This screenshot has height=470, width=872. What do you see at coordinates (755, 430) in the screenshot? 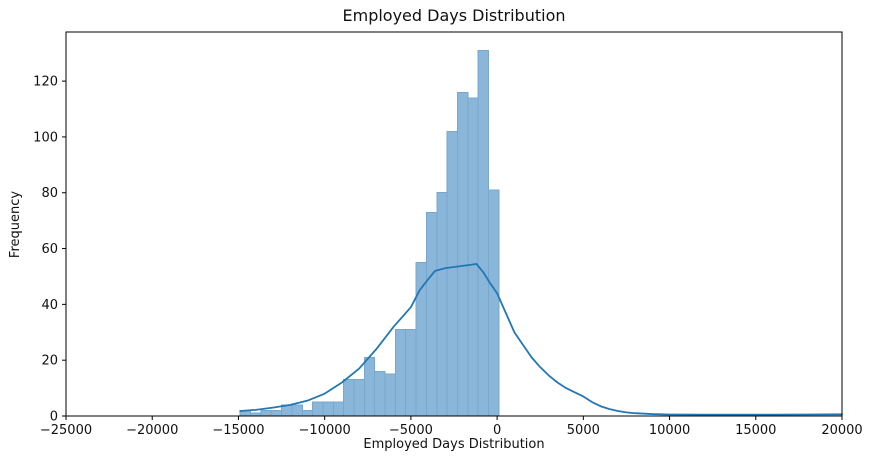
I see `x-tick-label: 15000` at bounding box center [755, 430].